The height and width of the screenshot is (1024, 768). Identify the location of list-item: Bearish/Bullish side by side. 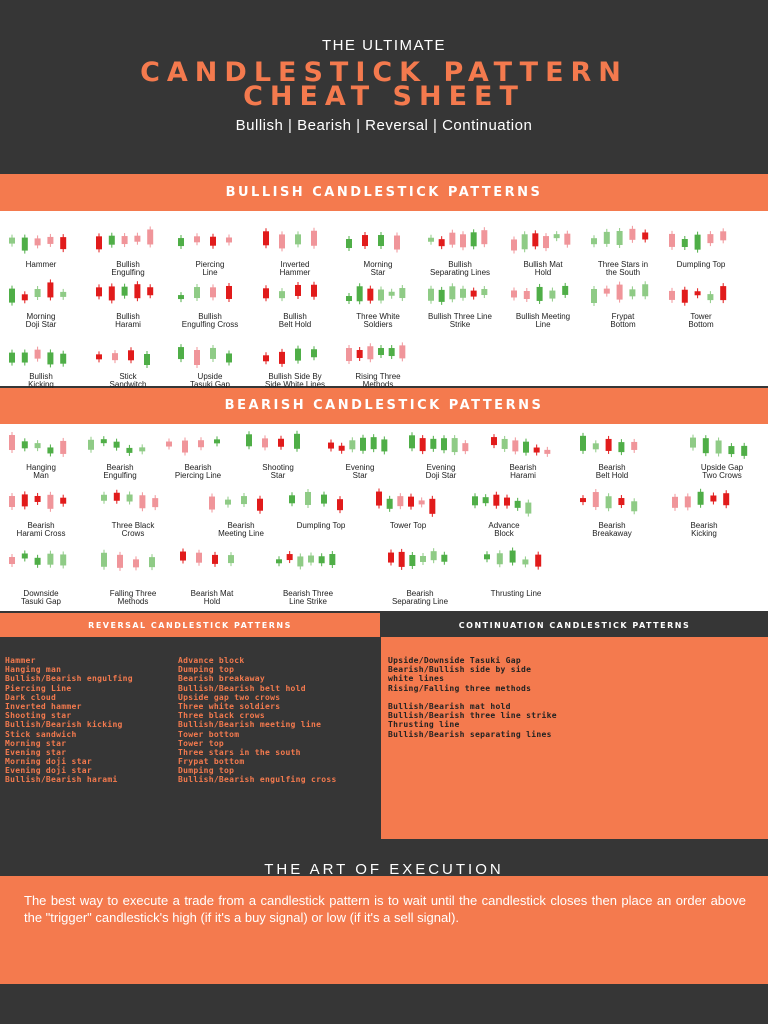
(460, 670).